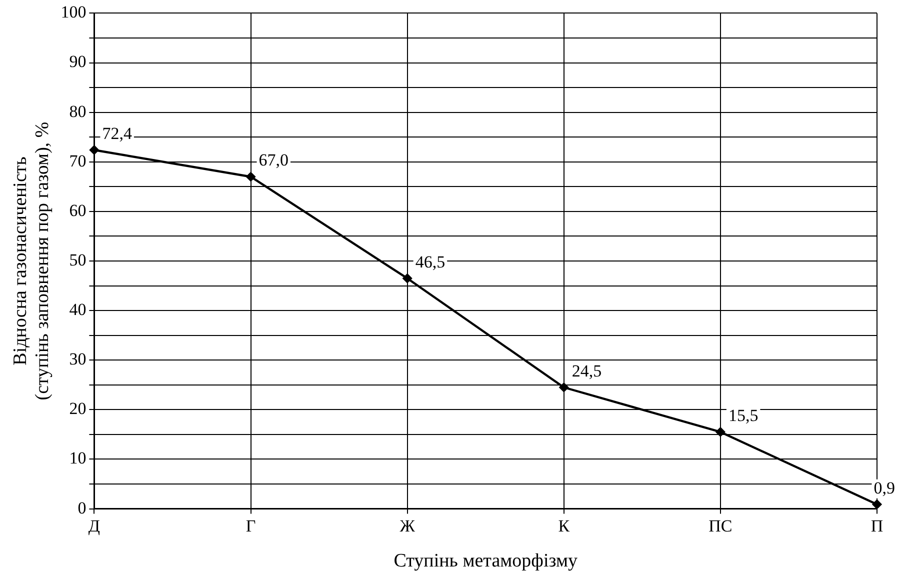 The image size is (899, 583). What do you see at coordinates (251, 526) in the screenshot?
I see `x-tick-label: Г` at bounding box center [251, 526].